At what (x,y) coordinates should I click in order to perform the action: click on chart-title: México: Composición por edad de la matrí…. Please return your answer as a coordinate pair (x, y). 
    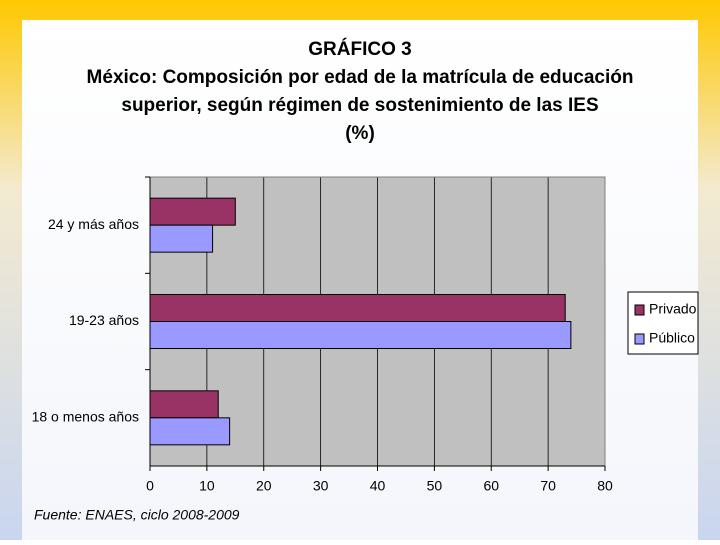
    Looking at the image, I should click on (360, 77).